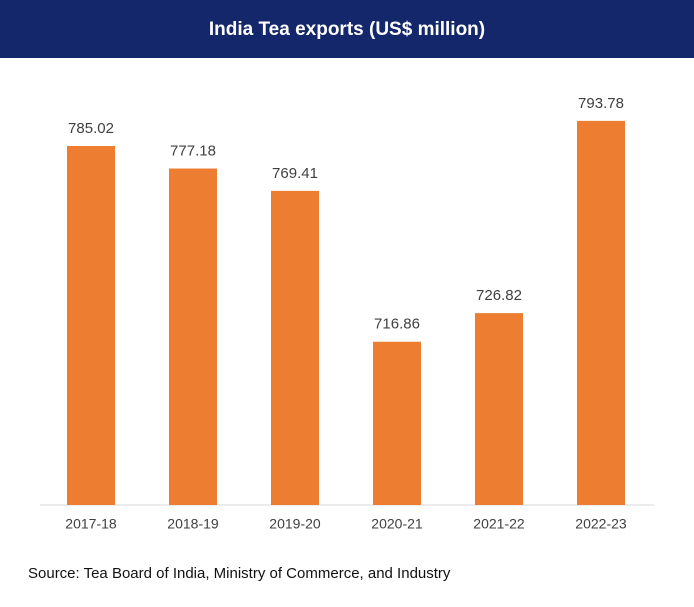 Image resolution: width=694 pixels, height=607 pixels. I want to click on value-label: 769.41, so click(295, 173).